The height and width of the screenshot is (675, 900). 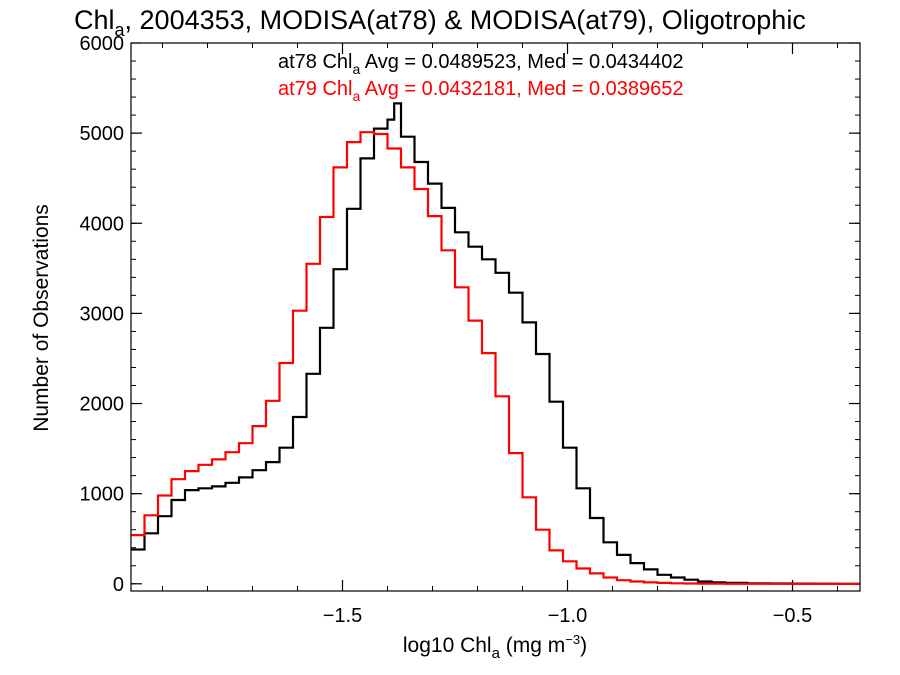 I want to click on x-axis-label-superscript: −3, so click(x=572, y=639).